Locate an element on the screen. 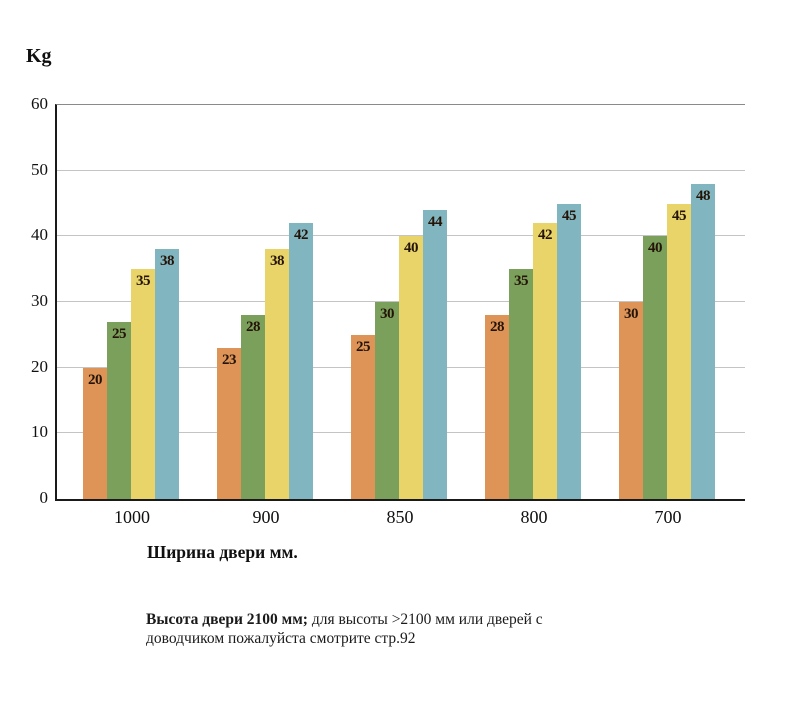  bar-series1-800: 28 is located at coordinates (497, 407).